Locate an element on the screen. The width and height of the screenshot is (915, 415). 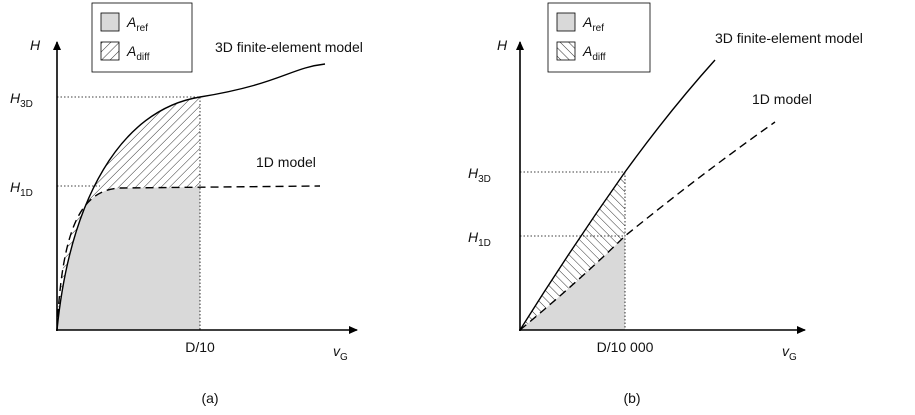
curve-3d is located at coordinates (617, 195).